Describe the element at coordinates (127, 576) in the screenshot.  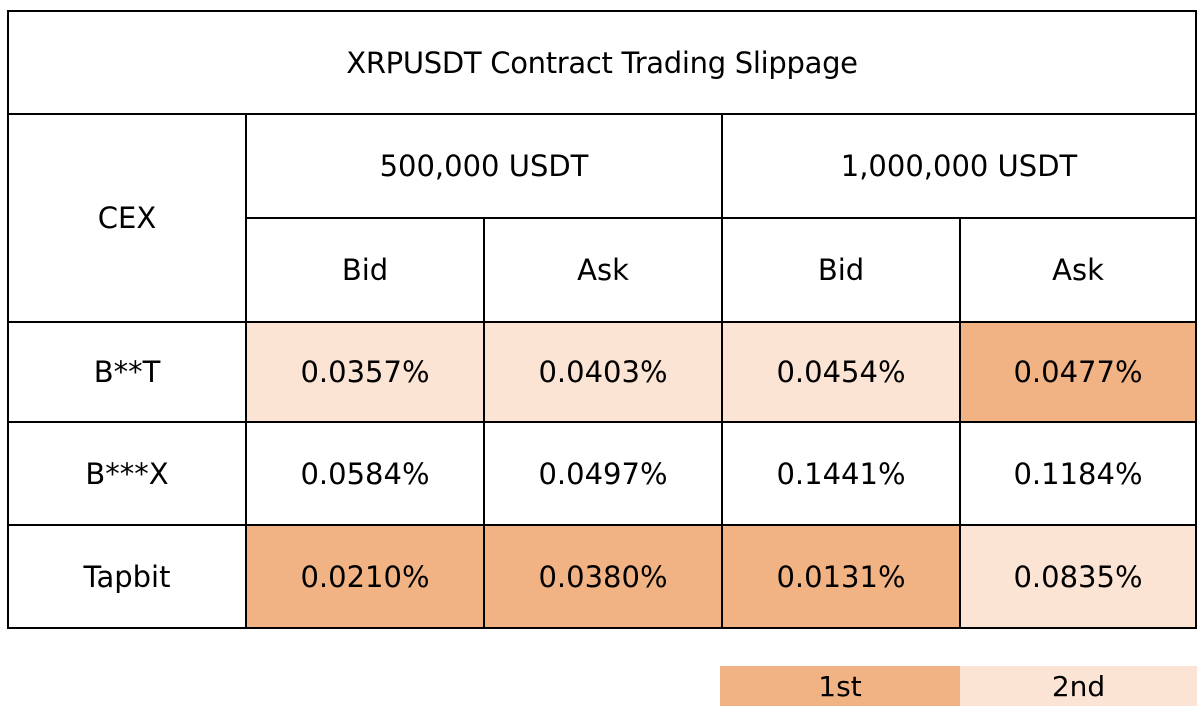
I see `row-name-tapbit: Tapbit` at that location.